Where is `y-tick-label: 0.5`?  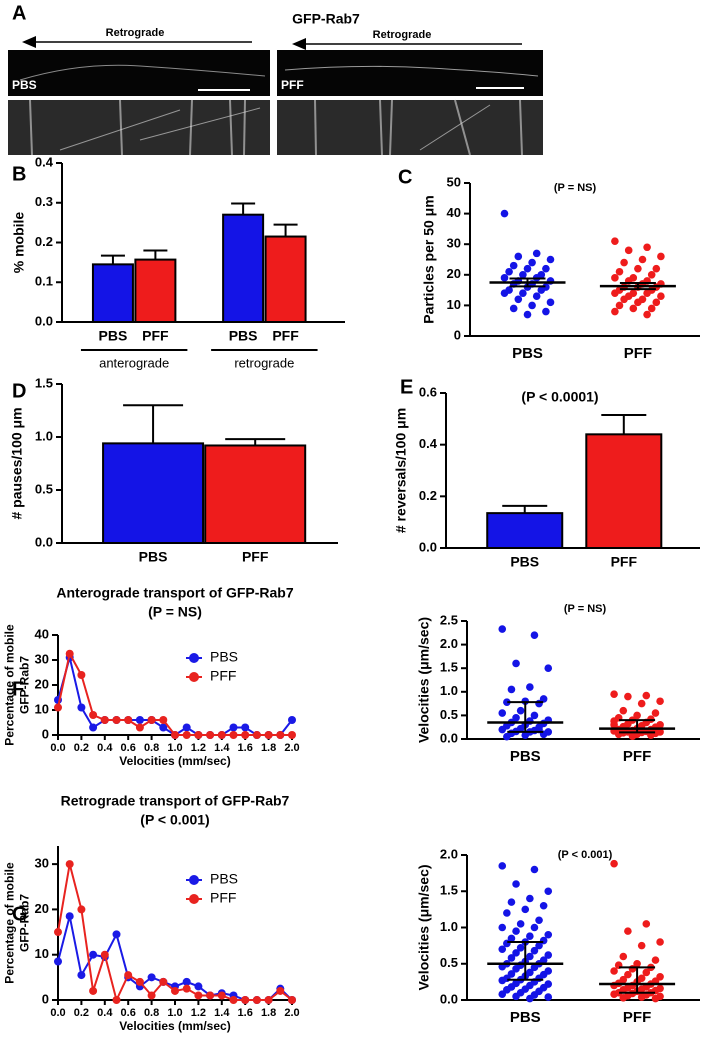
y-tick-label: 0.5 is located at coordinates (449, 714).